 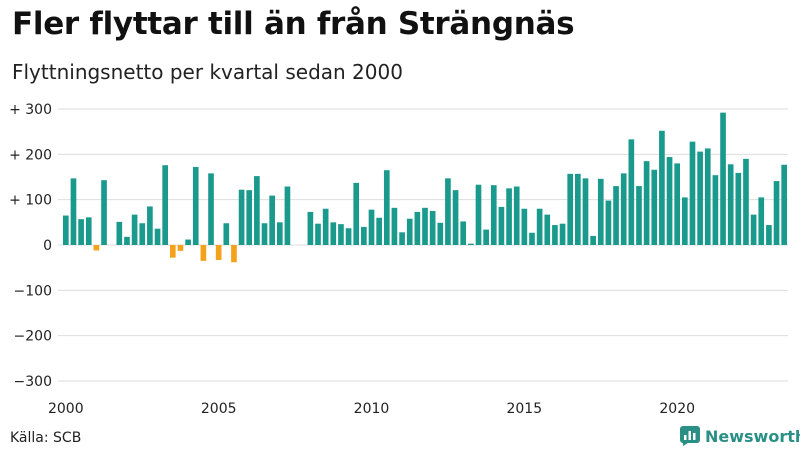 I want to click on x-tick-label: 2005, so click(x=219, y=409).